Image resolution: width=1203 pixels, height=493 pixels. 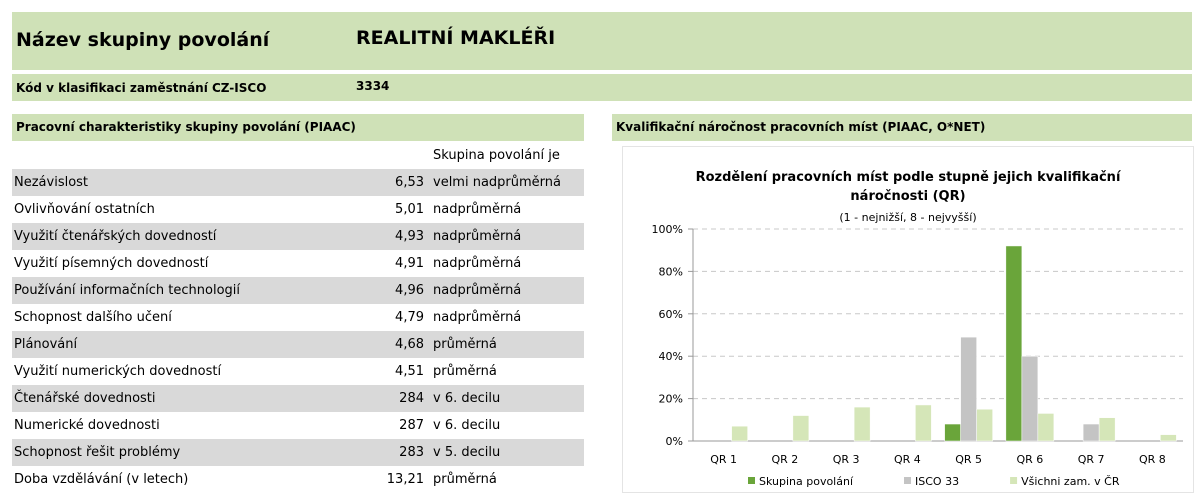 What do you see at coordinates (298, 317) in the screenshot?
I see `table-row: Schopnost dalšího učení 4,79 nadprůměrná` at bounding box center [298, 317].